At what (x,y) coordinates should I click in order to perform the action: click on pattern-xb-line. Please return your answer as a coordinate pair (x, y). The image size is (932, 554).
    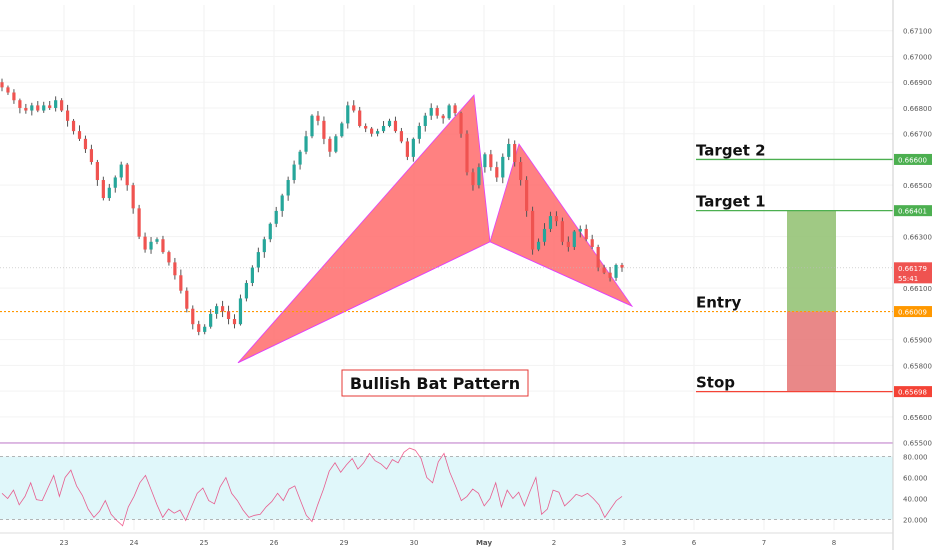
    Looking at the image, I should click on (364, 302).